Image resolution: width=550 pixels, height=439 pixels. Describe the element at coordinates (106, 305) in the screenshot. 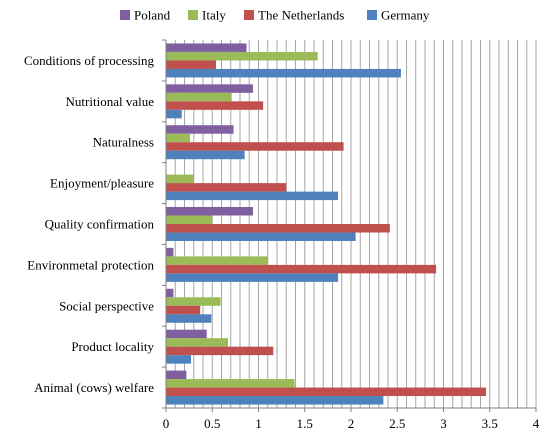

I see `category-label: Social perspective` at that location.